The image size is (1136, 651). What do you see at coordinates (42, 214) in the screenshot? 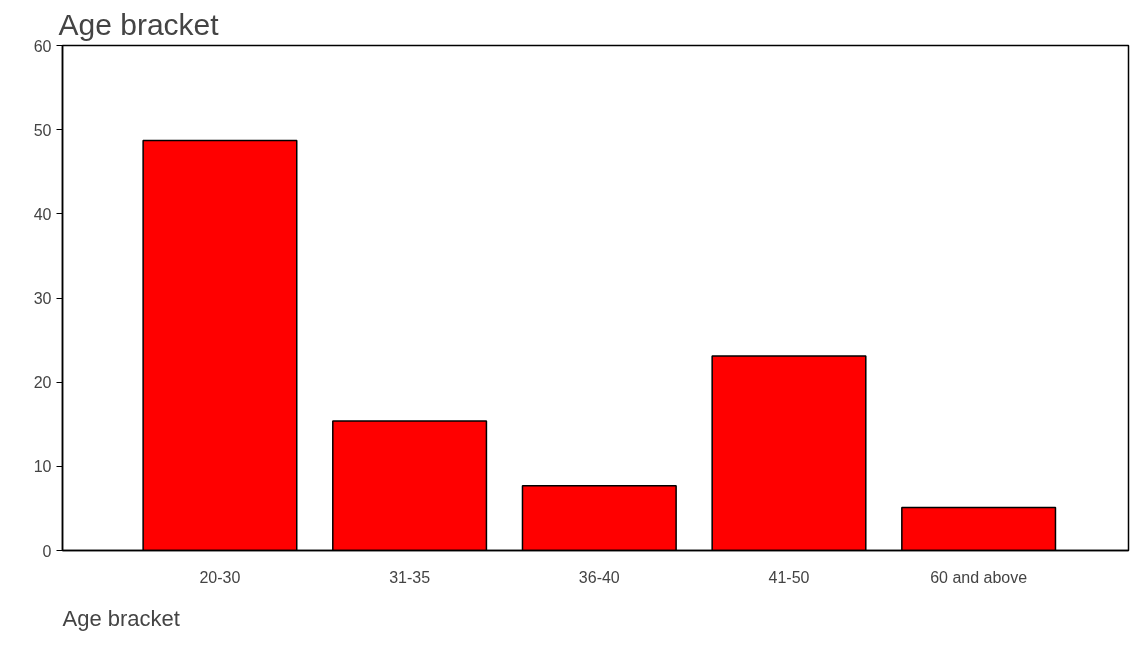
I see `y-tick-label: 40` at bounding box center [42, 214].